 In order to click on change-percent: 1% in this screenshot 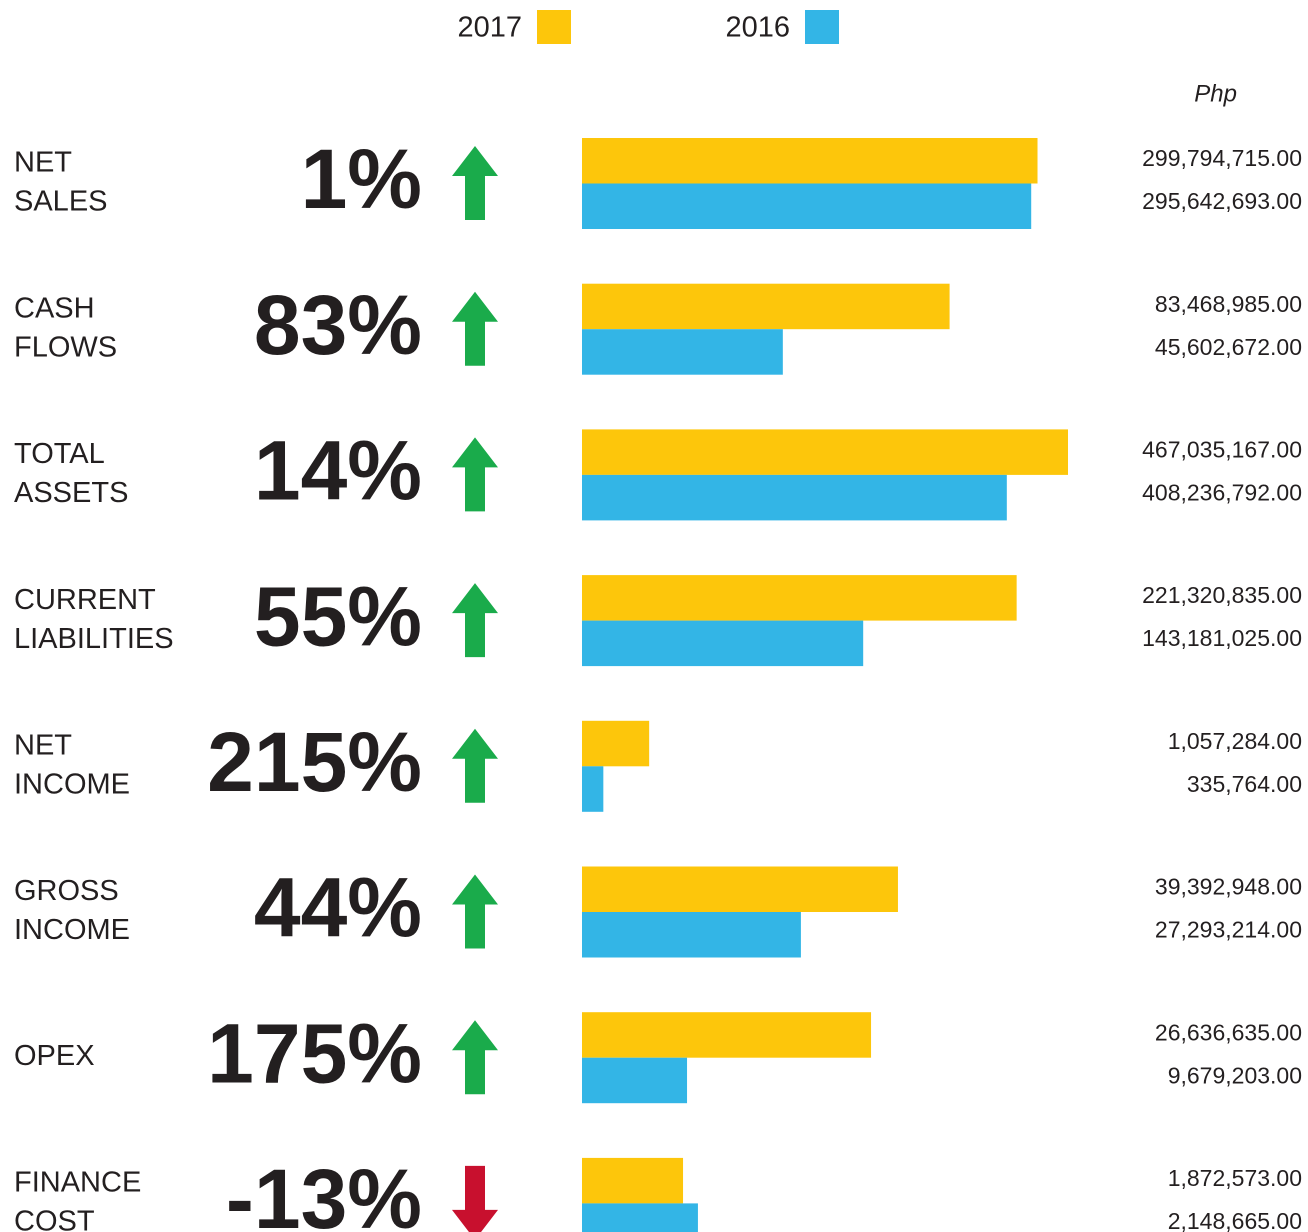, I will do `click(361, 179)`.